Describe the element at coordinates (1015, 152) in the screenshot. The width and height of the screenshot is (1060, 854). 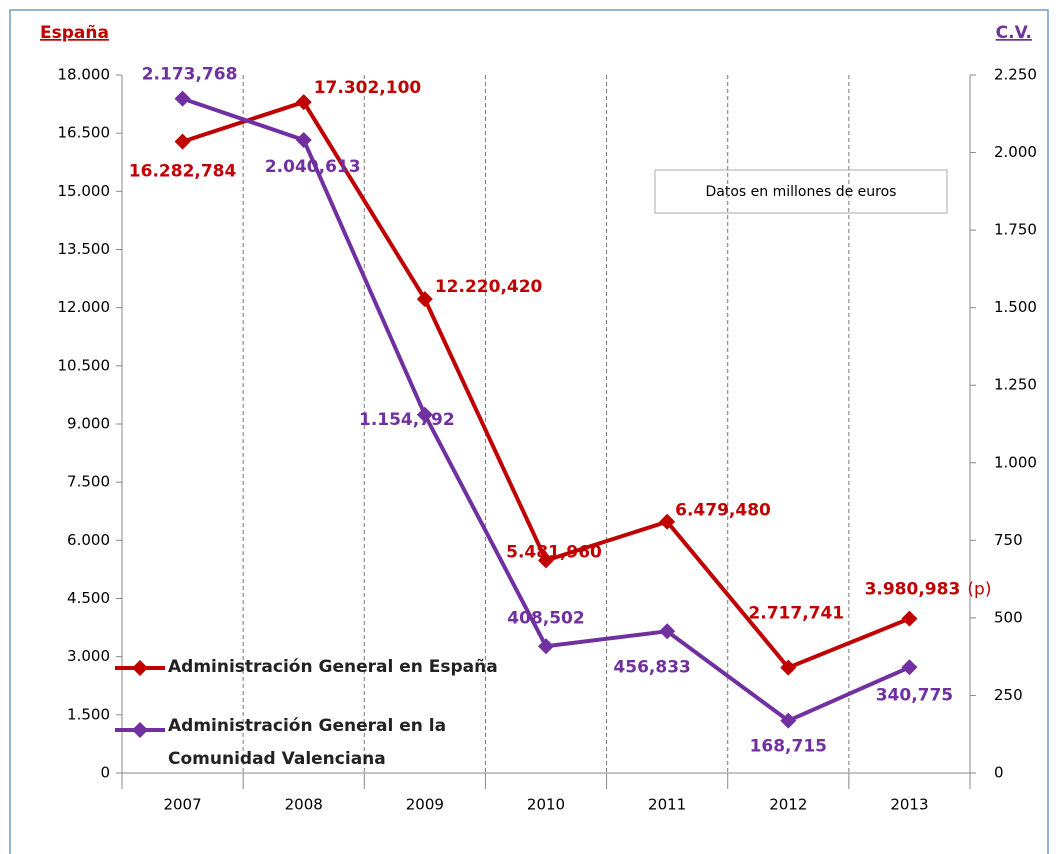
I see `y2-tick-label: 2.000` at that location.